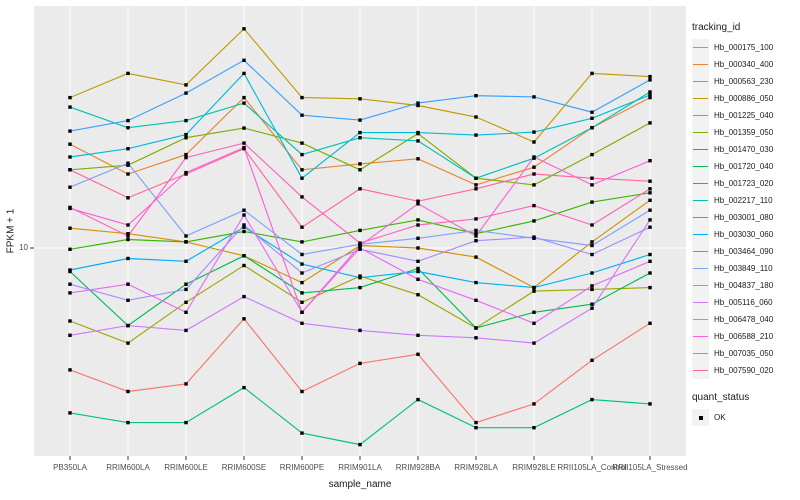  I want to click on x-tick-label: RRII105LA_Stressed, so click(650, 467).